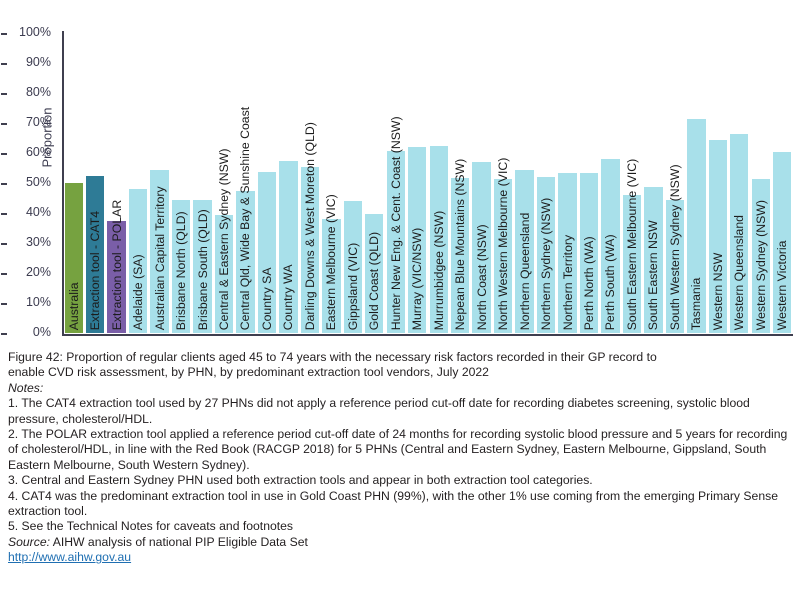  I want to click on bar-slot: Central & Eastern Sydney (NSW), so click(224, 183).